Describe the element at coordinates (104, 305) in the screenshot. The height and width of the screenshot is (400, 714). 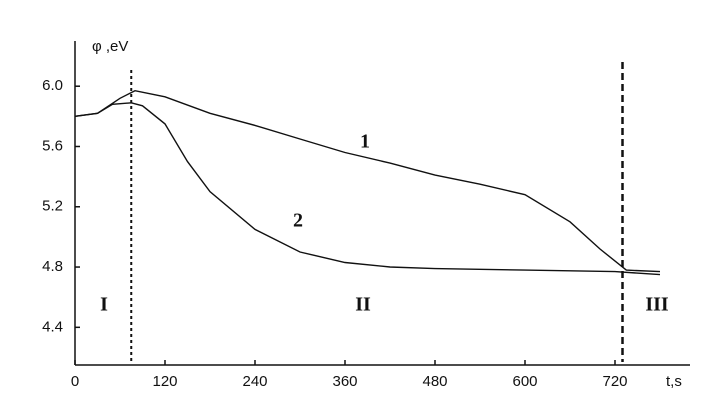
I see `annotation: I` at that location.